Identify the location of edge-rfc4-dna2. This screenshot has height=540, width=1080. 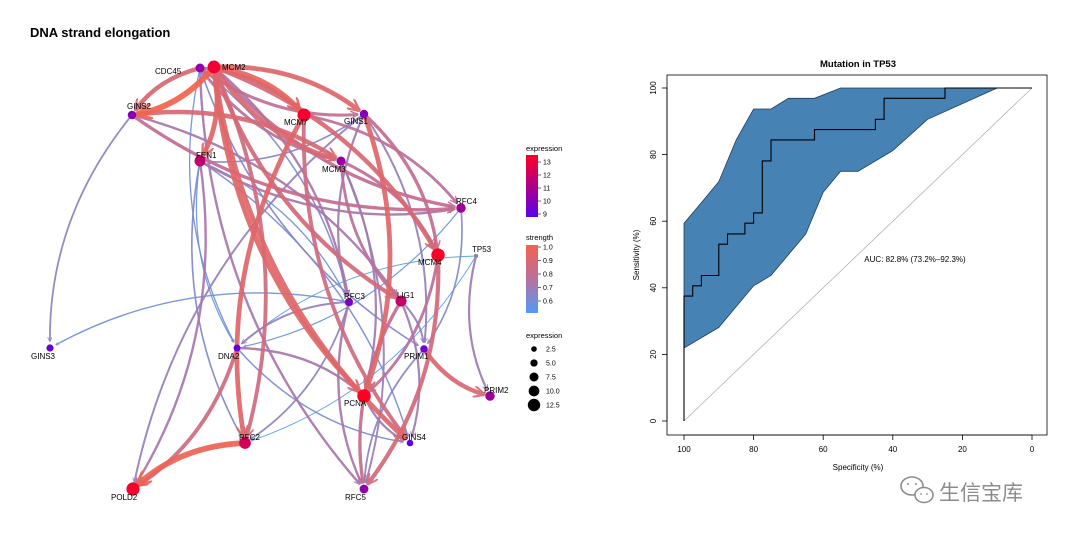
(353, 277).